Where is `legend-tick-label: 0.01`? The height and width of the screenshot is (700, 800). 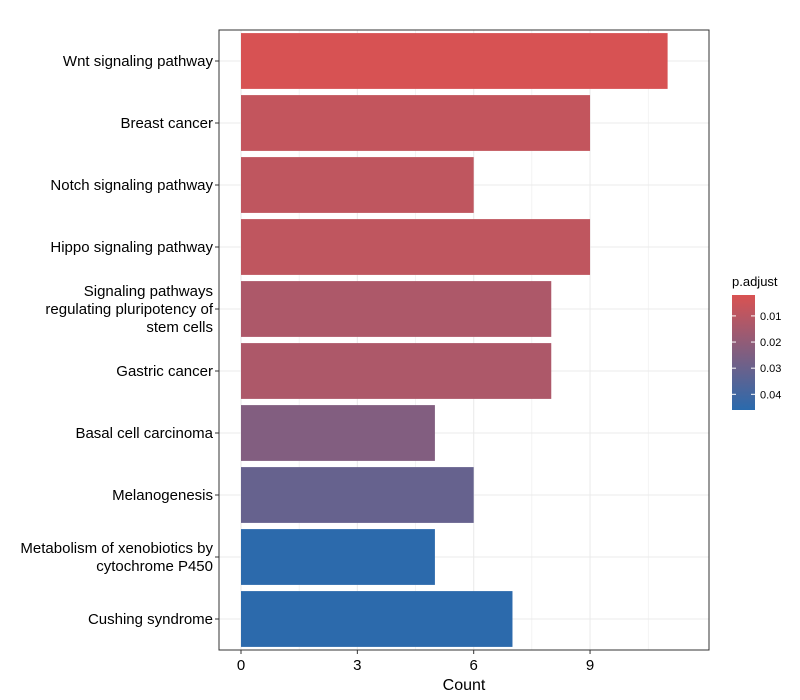 legend-tick-label: 0.01 is located at coordinates (770, 317).